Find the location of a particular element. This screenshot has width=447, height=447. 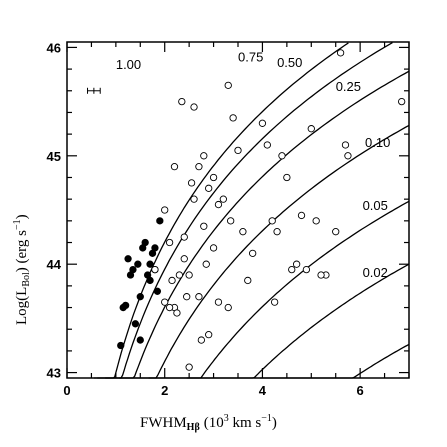

x-tick-label: 0 is located at coordinates (66, 390).